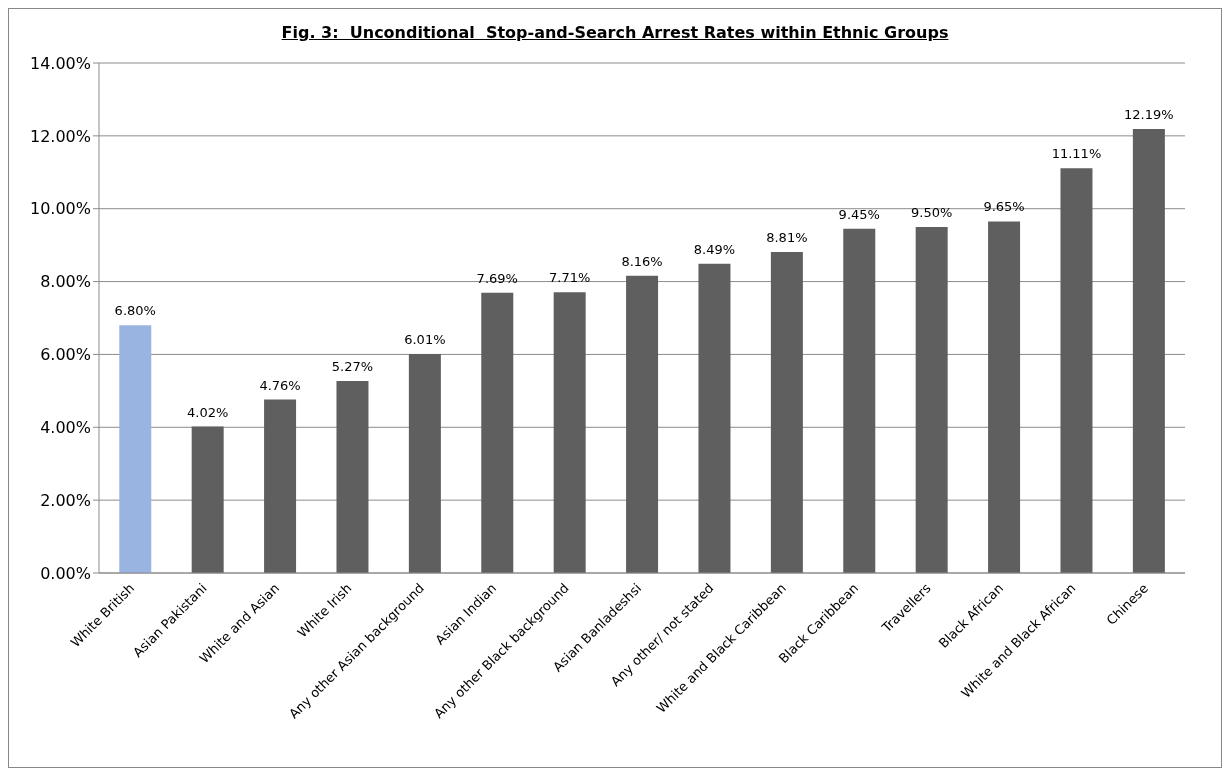 The height and width of the screenshot is (780, 1232). Describe the element at coordinates (135, 311) in the screenshot. I see `data-label: 6.80%` at that location.